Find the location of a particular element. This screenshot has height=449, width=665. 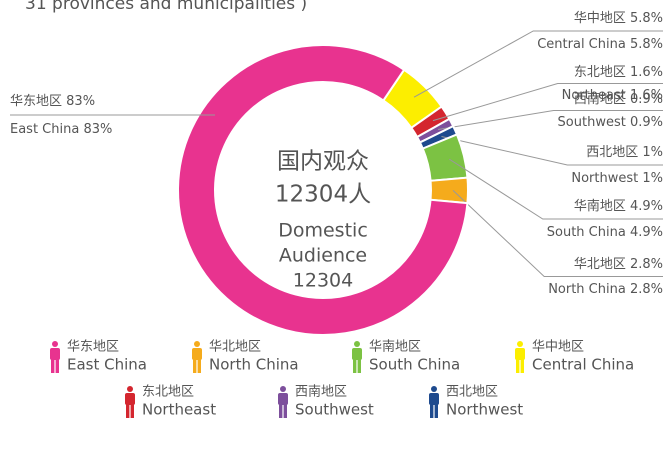

slice-label: 东北地区 1.6% is located at coordinates (618, 72).